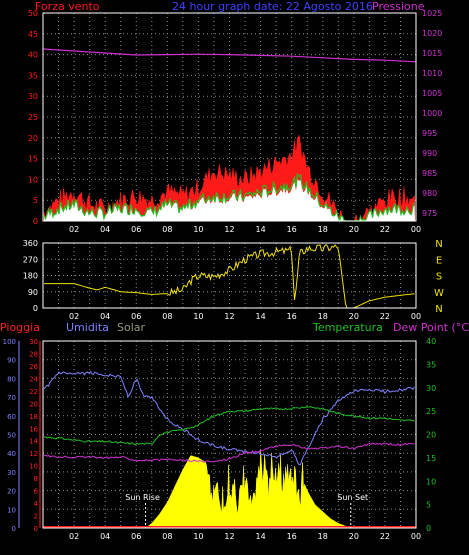 This screenshot has width=469, height=555. I want to click on p1-right-tick-label: 1005, so click(432, 93).